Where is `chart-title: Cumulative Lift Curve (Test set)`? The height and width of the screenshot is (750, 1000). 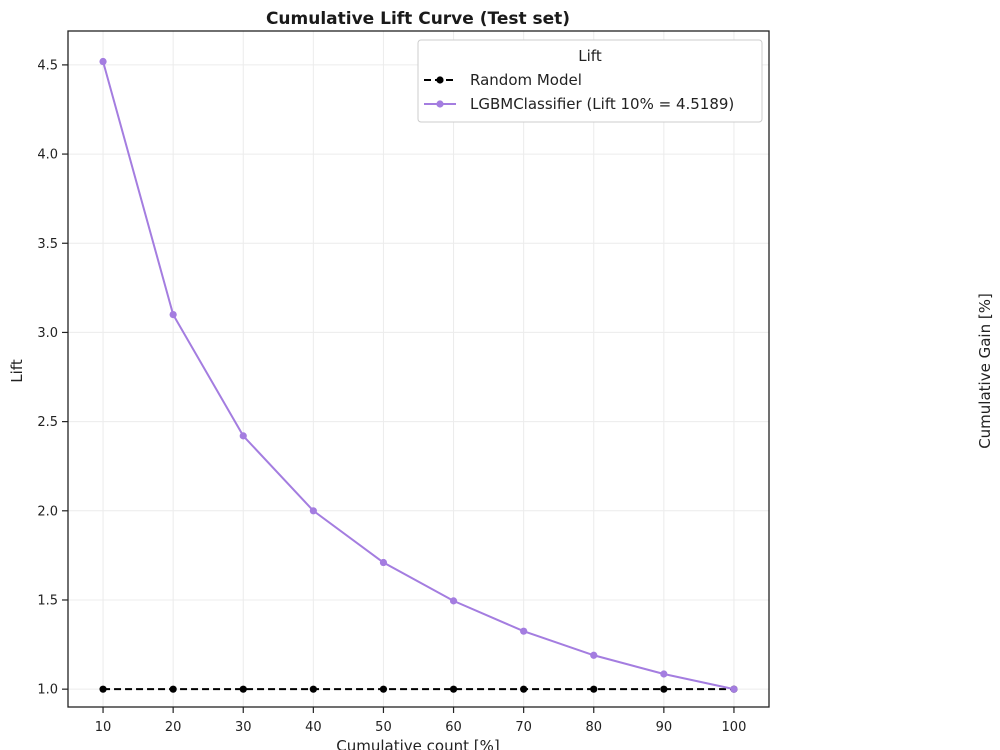
chart-title: Cumulative Lift Curve (Test set) is located at coordinates (418, 19).